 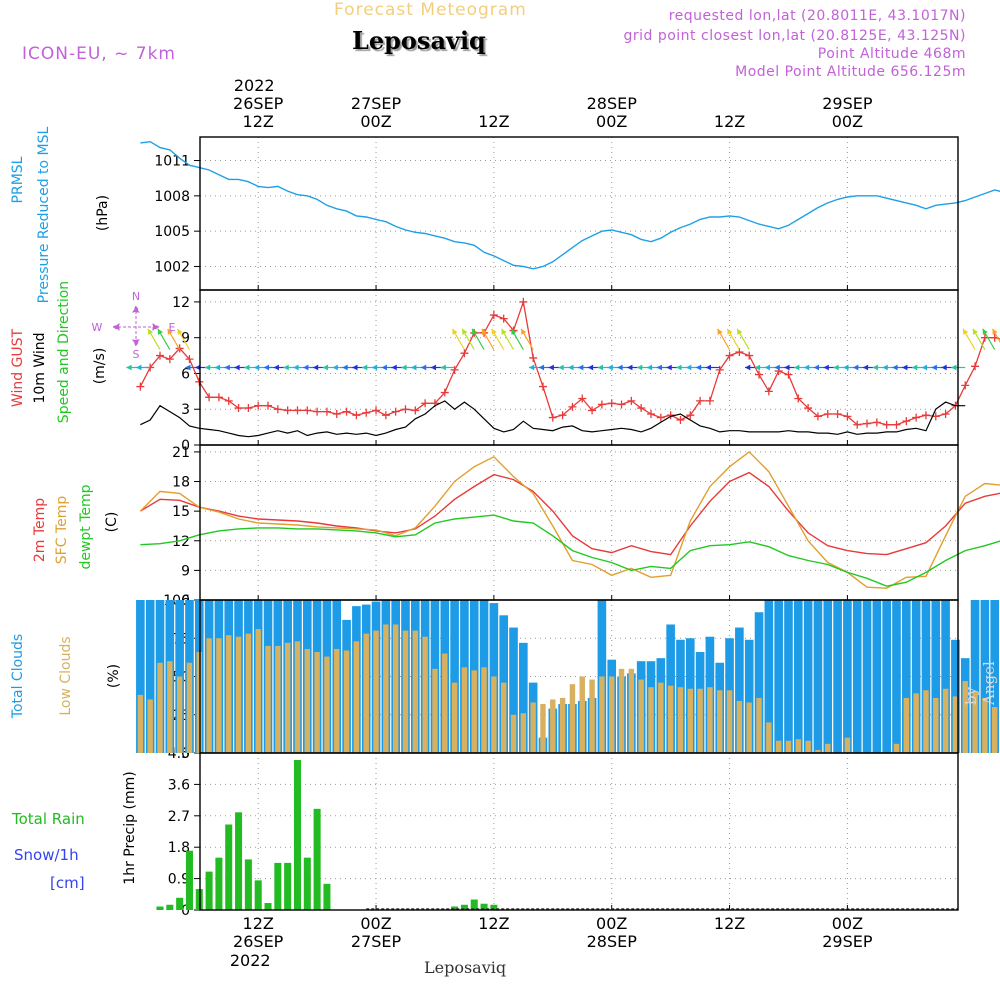 I want to click on rain-legend-label: Total Rain, so click(x=48, y=819).